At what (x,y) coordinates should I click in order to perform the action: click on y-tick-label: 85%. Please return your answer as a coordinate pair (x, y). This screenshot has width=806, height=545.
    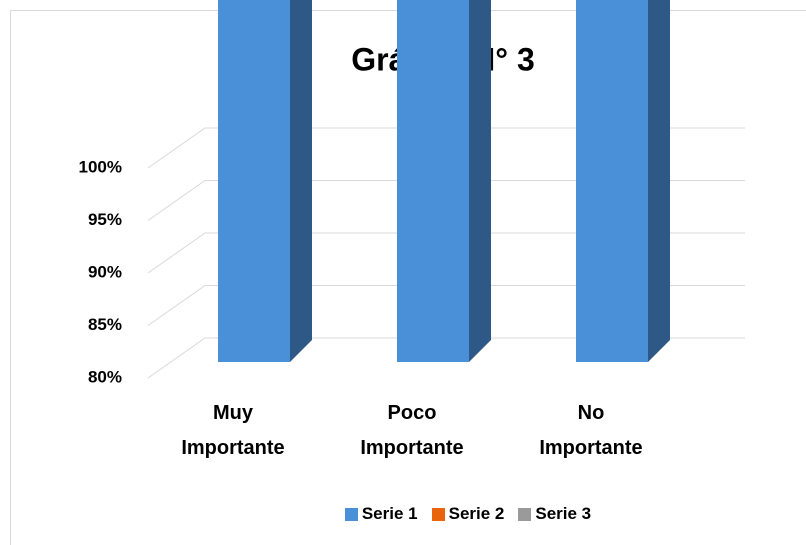
    Looking at the image, I should click on (105, 324).